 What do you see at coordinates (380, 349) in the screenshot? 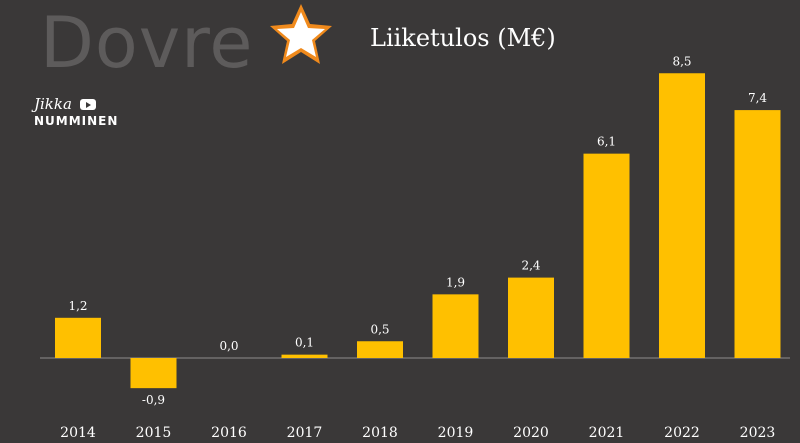
I see `bar-2018` at bounding box center [380, 349].